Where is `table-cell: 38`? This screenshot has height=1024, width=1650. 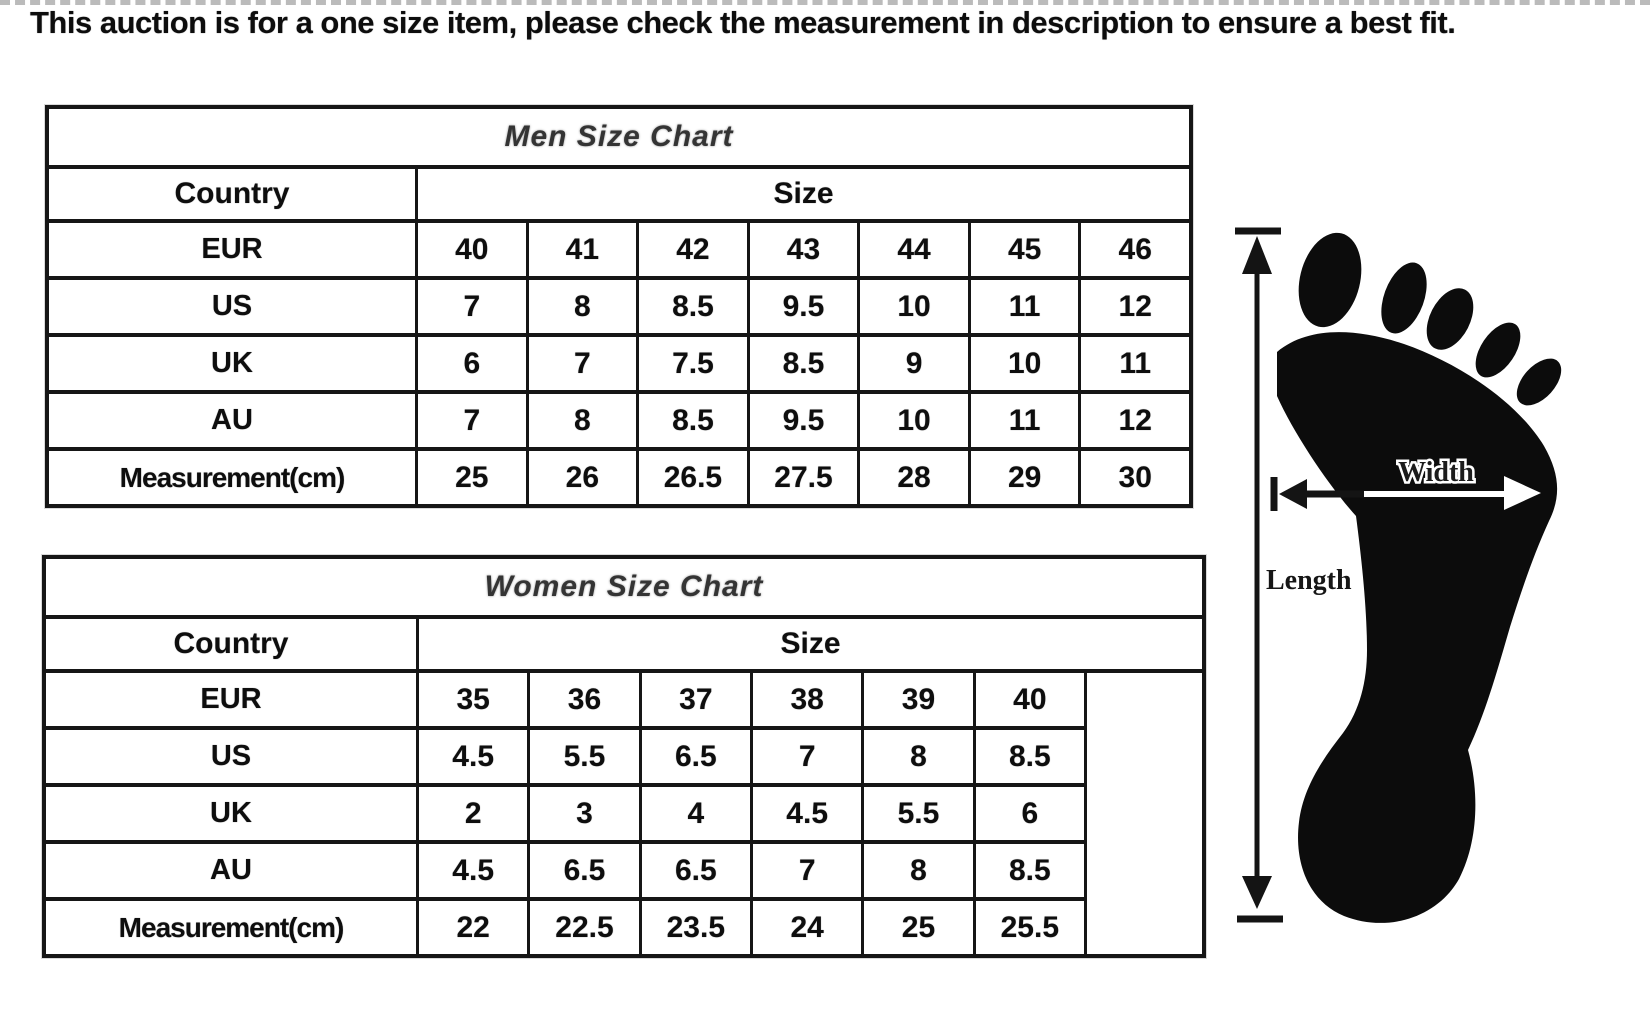
table-cell: 38 is located at coordinates (806, 697).